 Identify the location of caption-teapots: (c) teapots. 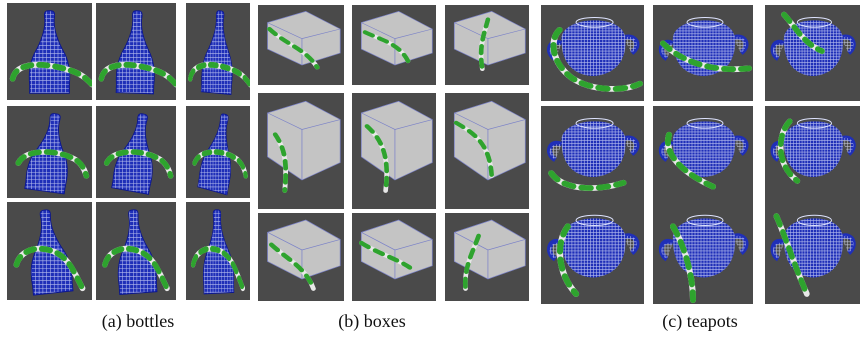
(700, 321).